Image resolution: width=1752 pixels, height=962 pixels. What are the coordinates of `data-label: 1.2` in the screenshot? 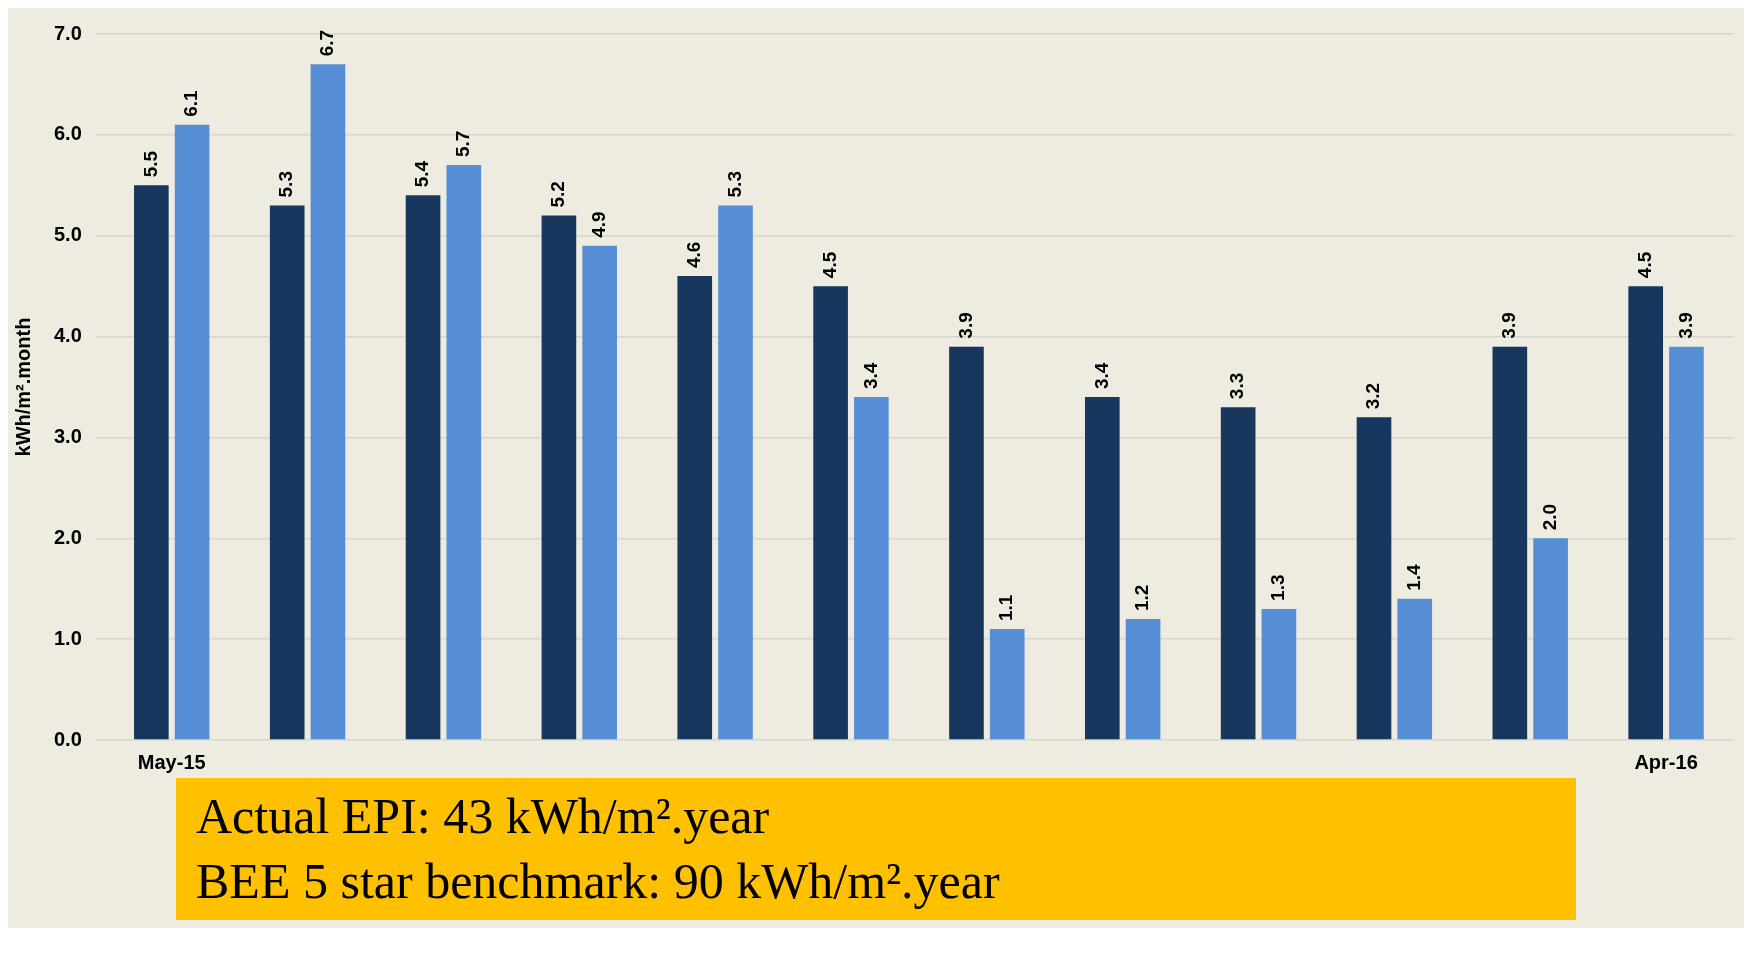 It's located at (1142, 597).